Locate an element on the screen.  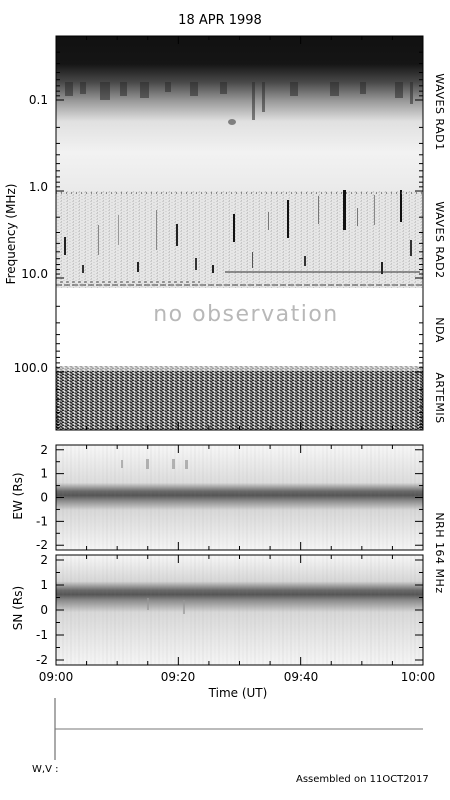
rad2-bursts is located at coordinates (240, 236).